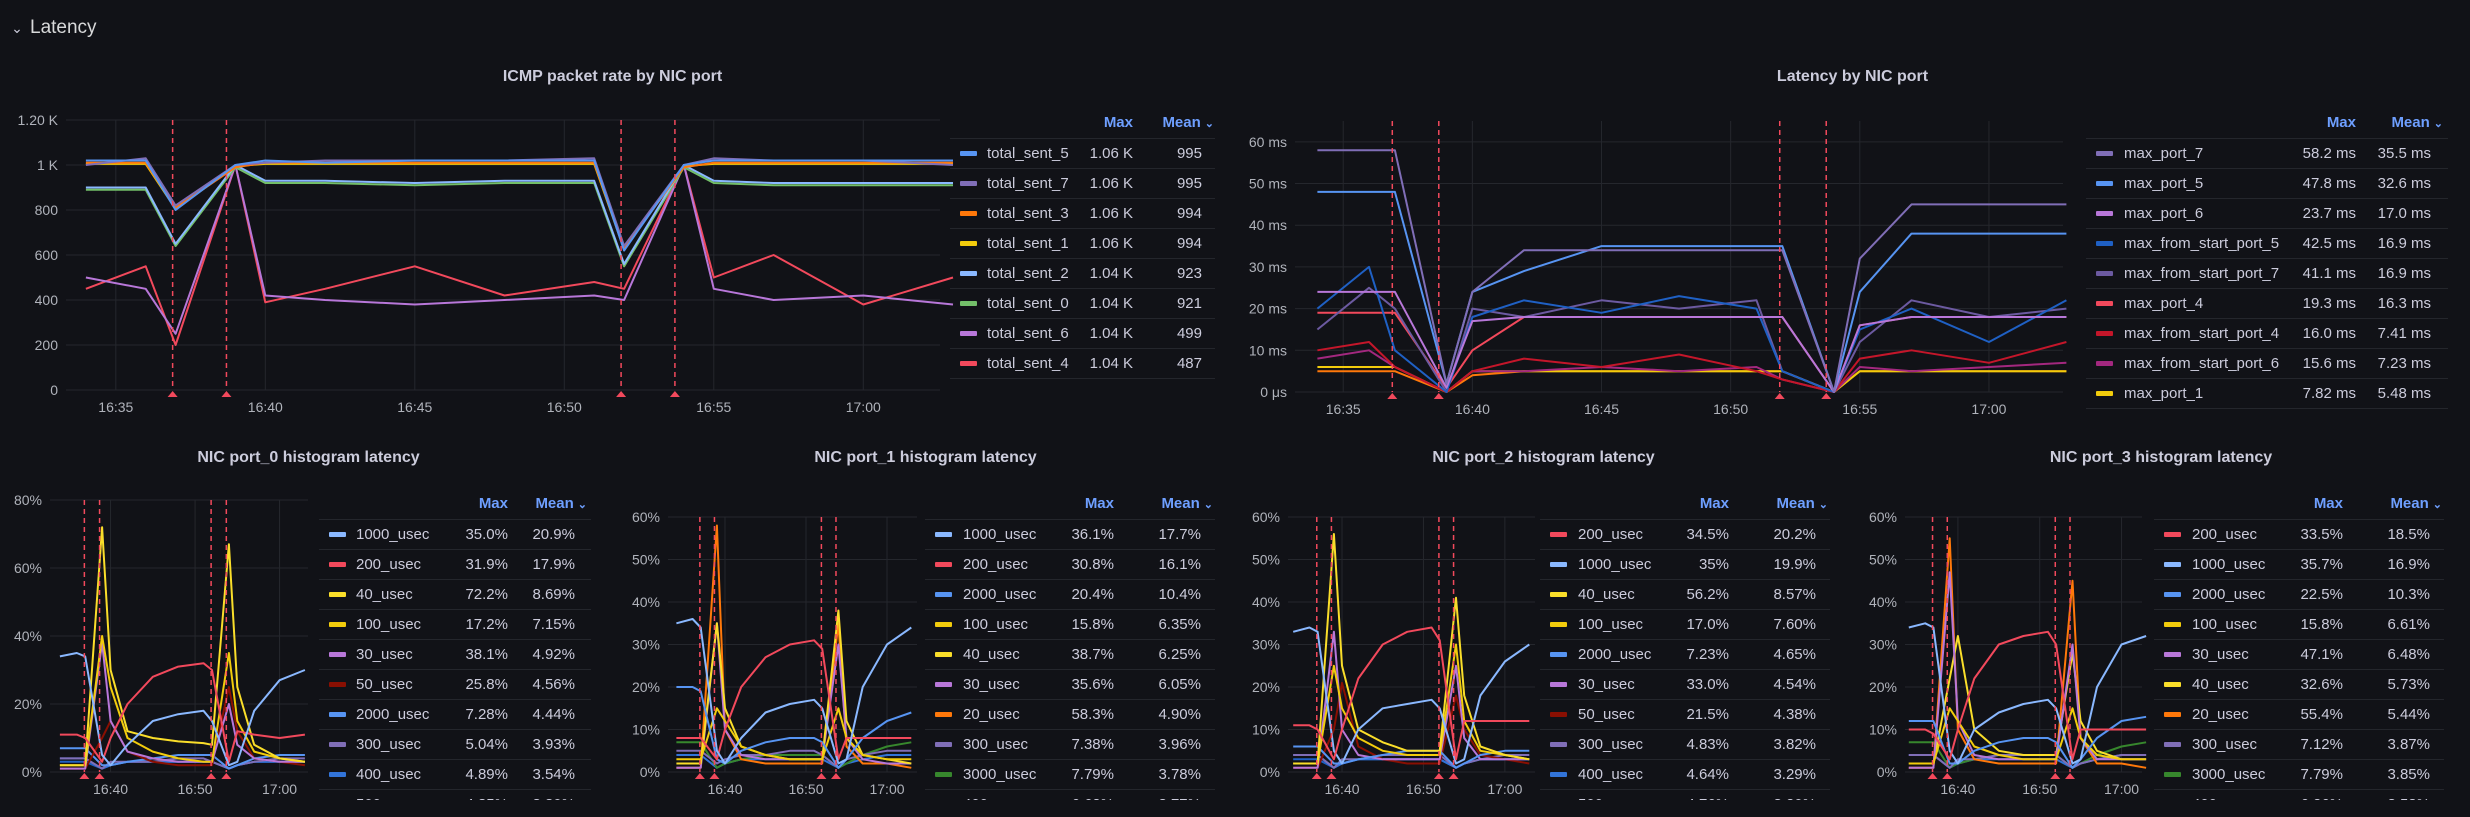  I want to click on legend-row: max_port_4 19.3 ms 16.3 ms, so click(2267, 304).